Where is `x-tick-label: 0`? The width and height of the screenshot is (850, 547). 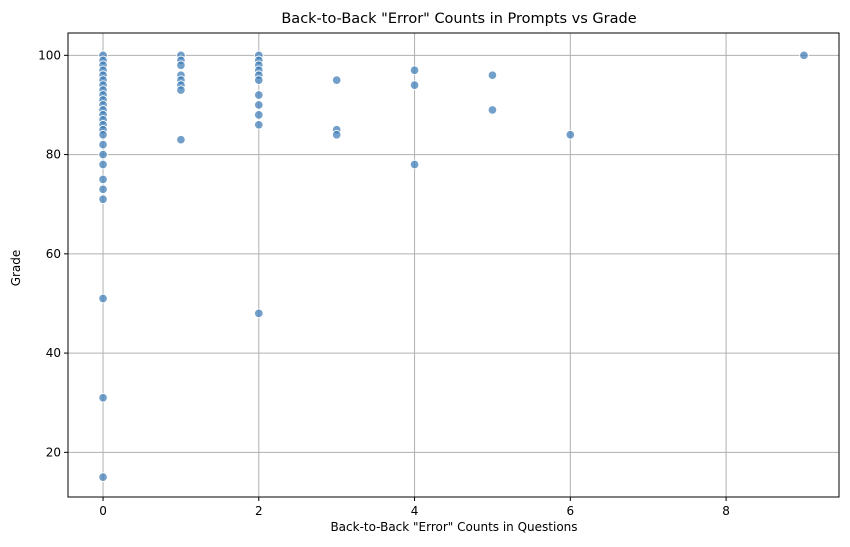 x-tick-label: 0 is located at coordinates (103, 511).